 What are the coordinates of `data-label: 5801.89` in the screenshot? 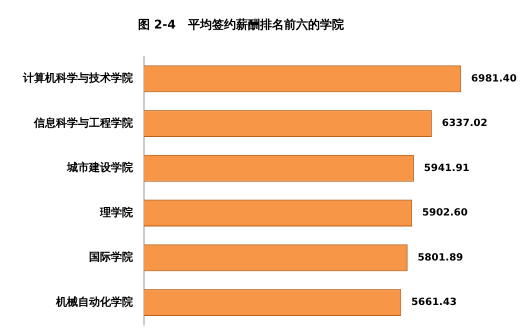 It's located at (441, 258).